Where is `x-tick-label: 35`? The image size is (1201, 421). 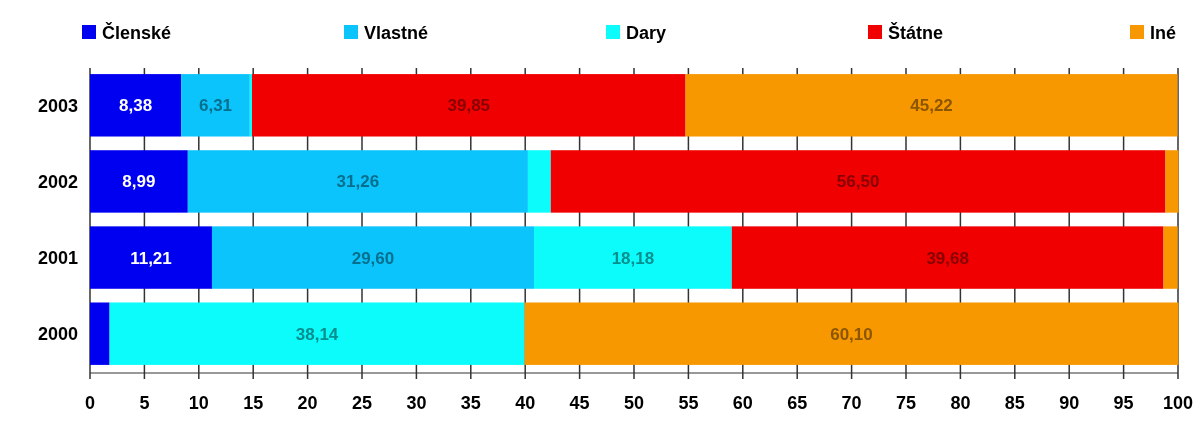
x-tick-label: 35 is located at coordinates (470, 403).